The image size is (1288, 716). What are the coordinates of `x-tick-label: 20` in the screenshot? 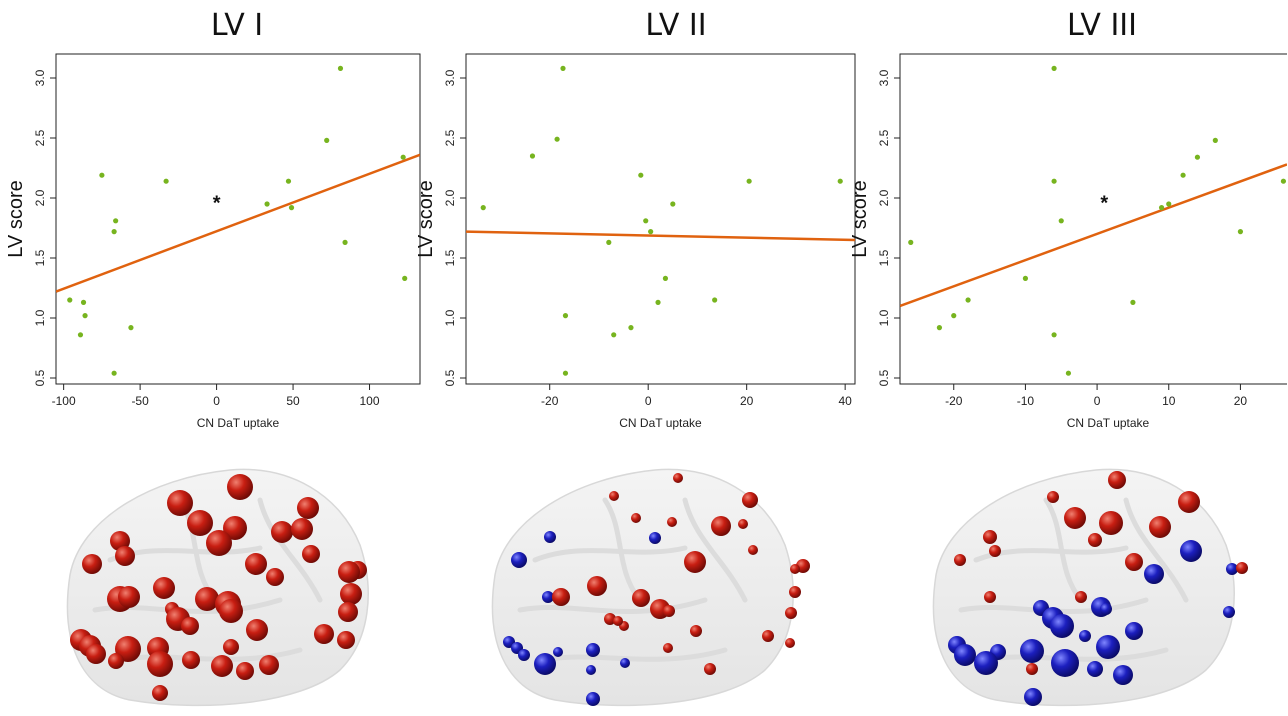 It's located at (747, 401).